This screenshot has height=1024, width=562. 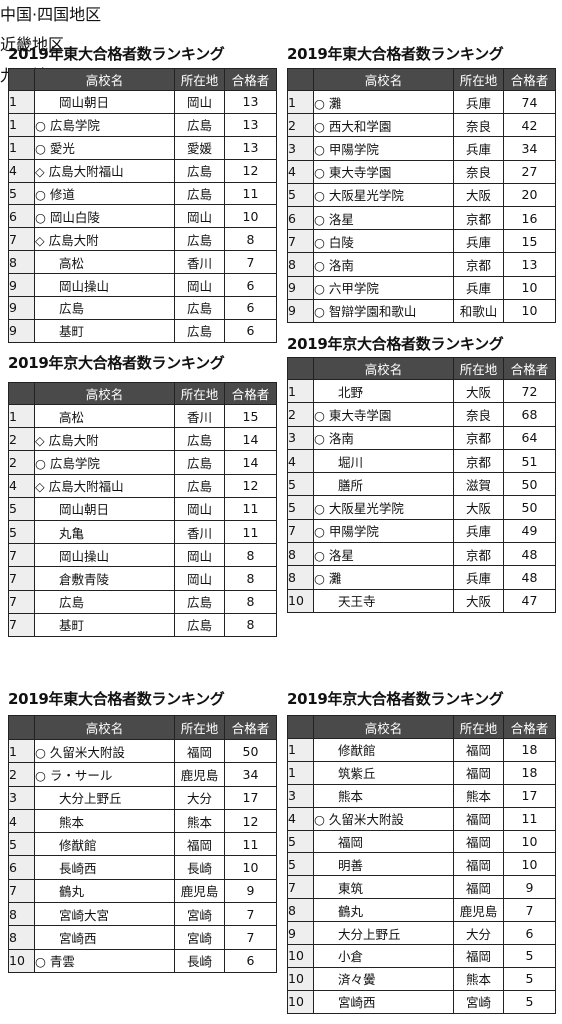 I want to click on table-row: 2 ○ 東大寺学園 奈良 68, so click(x=421, y=414).